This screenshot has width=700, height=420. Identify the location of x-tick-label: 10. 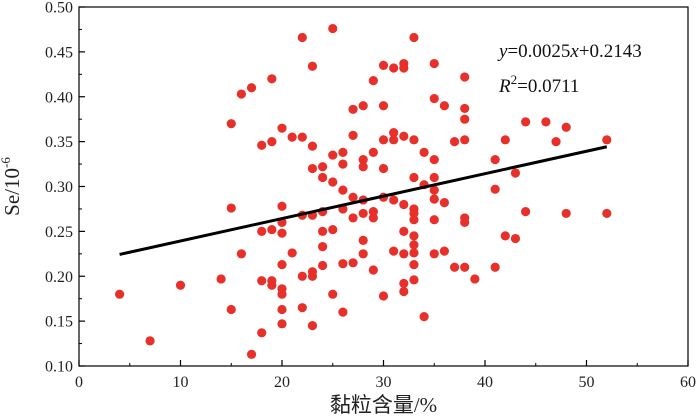
(181, 382).